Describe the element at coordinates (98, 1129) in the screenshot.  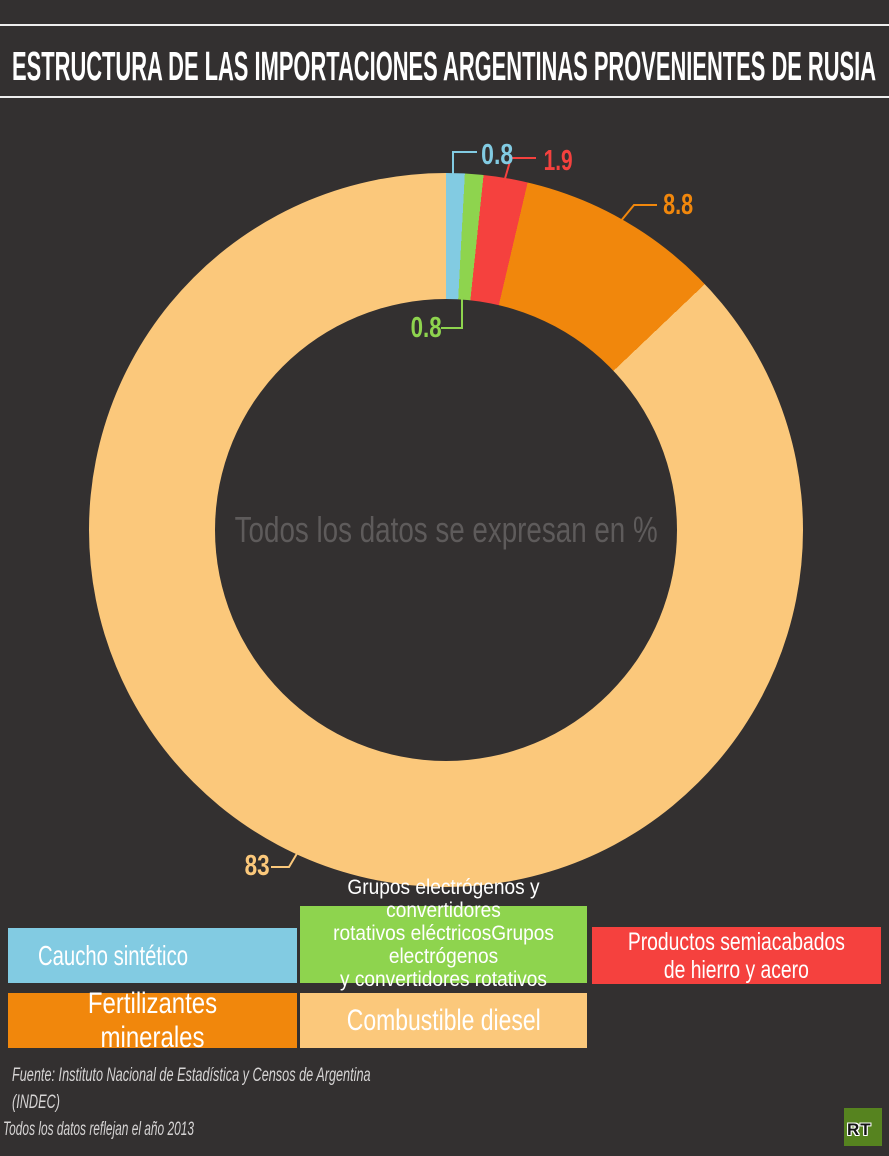
I see `year-note: Todos los datos reflejan el año 2013` at that location.